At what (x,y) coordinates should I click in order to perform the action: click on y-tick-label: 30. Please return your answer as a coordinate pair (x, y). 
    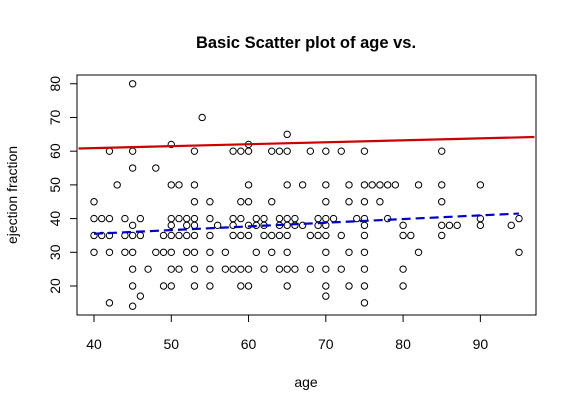
    Looking at the image, I should click on (55, 252).